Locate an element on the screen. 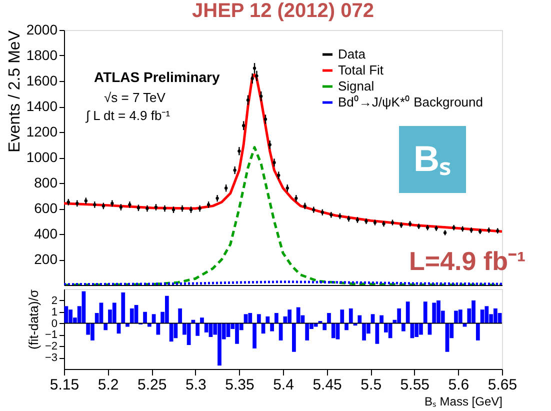  y-tick-label: 800 is located at coordinates (46, 182).